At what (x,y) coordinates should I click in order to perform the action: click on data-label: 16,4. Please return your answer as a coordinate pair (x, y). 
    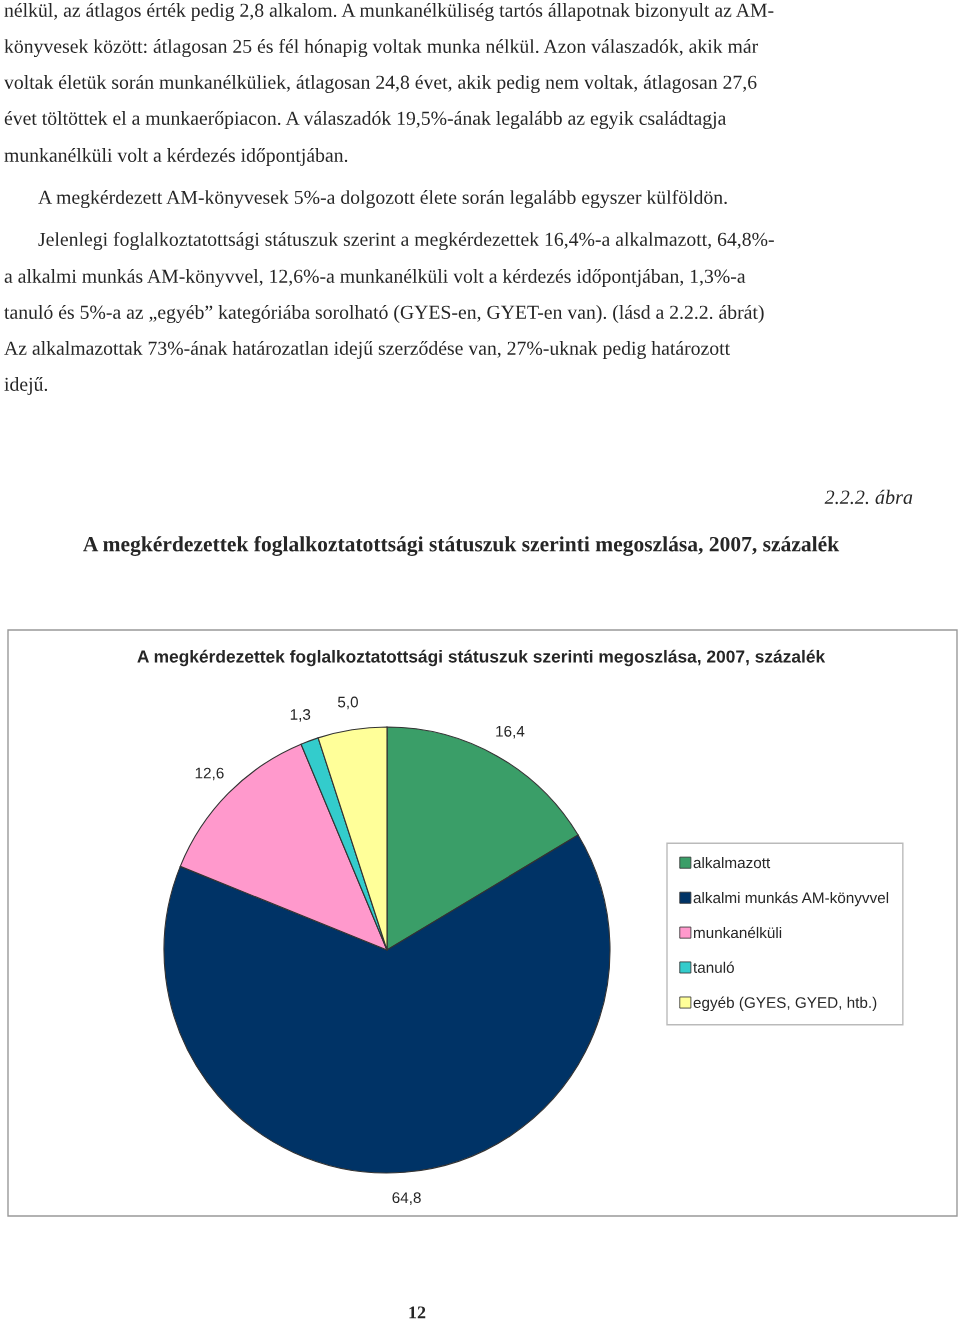
    Looking at the image, I should click on (510, 732).